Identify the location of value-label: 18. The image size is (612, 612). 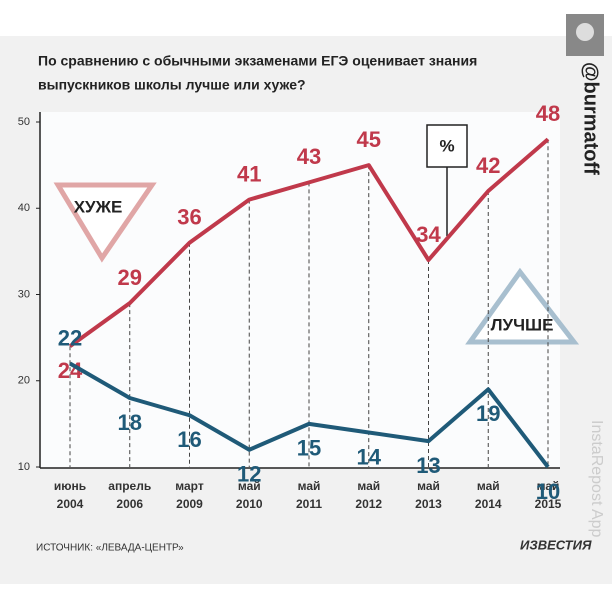
(130, 422).